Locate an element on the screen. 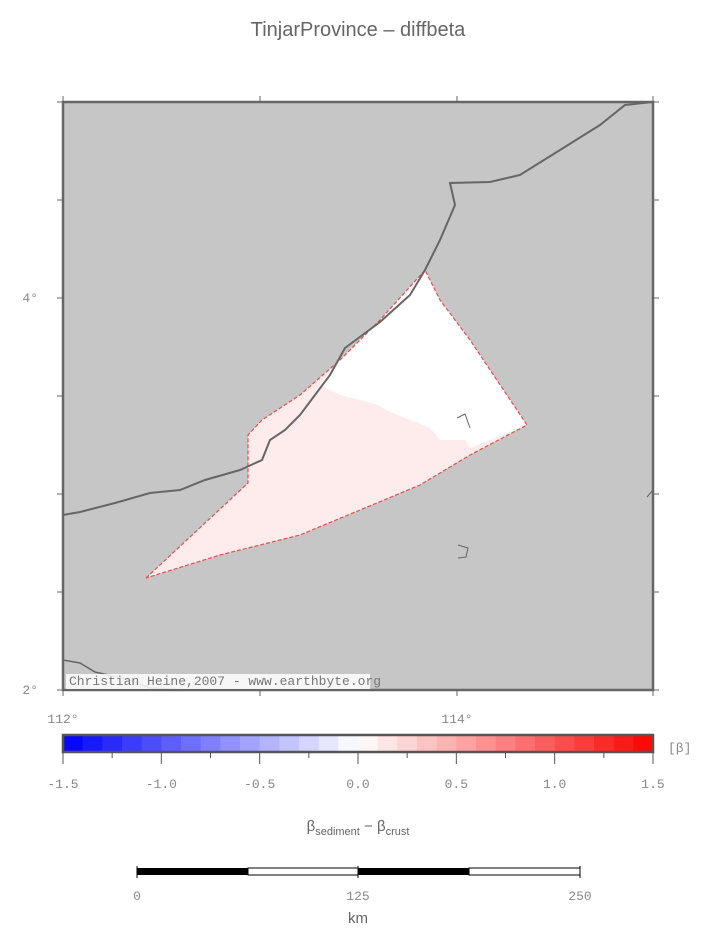 The width and height of the screenshot is (710, 945). credit: Christian Heine,2007 - www.earthbyte.org is located at coordinates (225, 681).